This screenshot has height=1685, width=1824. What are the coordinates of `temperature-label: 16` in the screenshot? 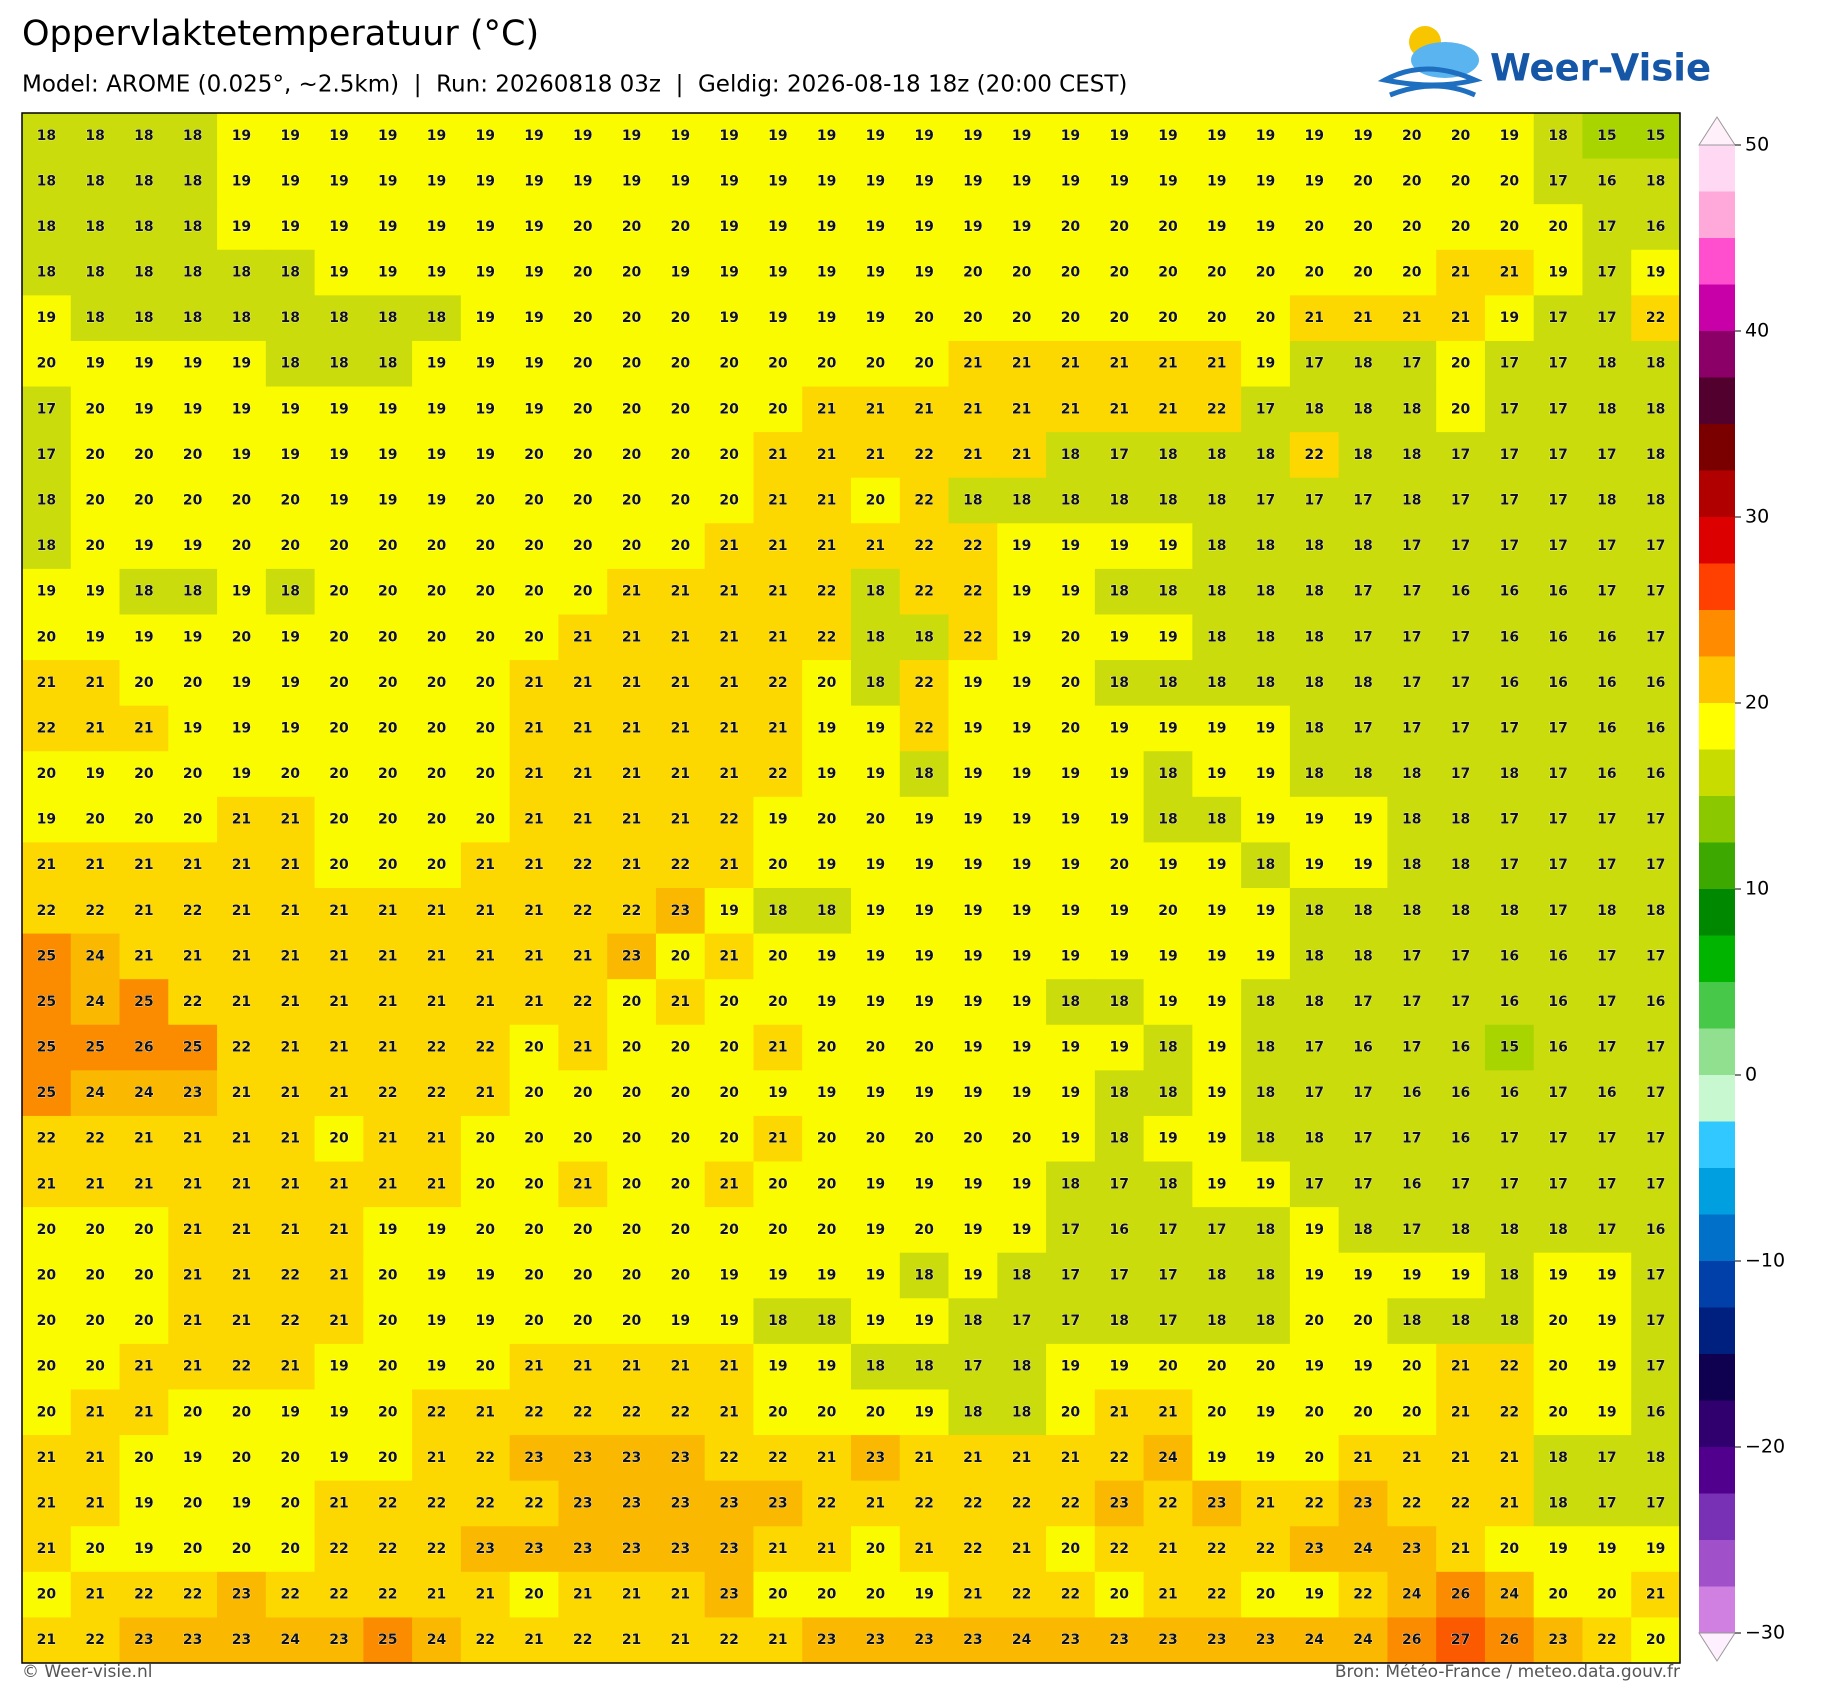 It's located at (1411, 1184).